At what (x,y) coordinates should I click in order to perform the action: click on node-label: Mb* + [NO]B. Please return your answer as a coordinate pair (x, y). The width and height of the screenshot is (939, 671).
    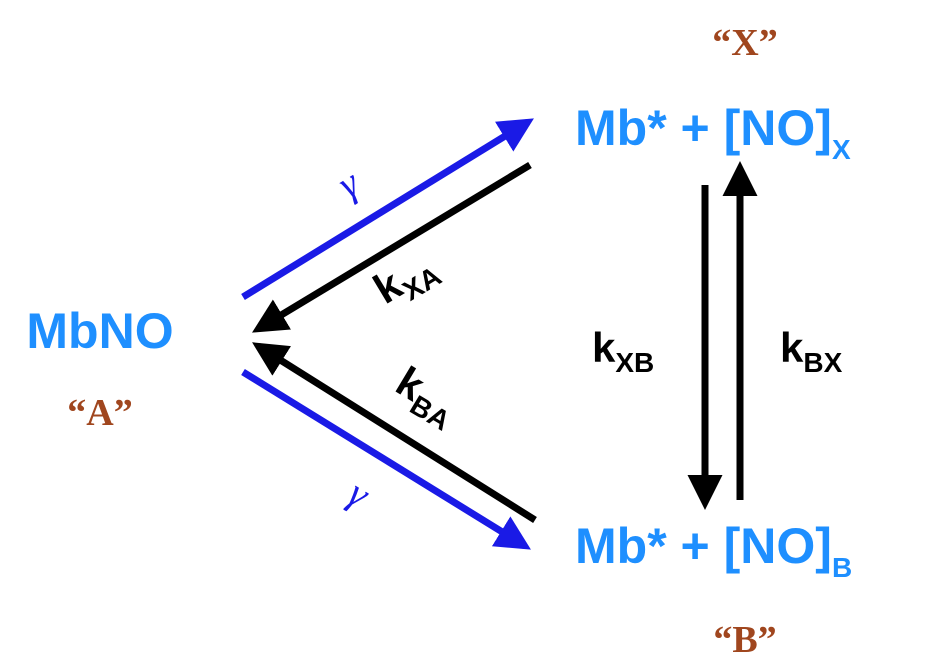
    Looking at the image, I should click on (713, 550).